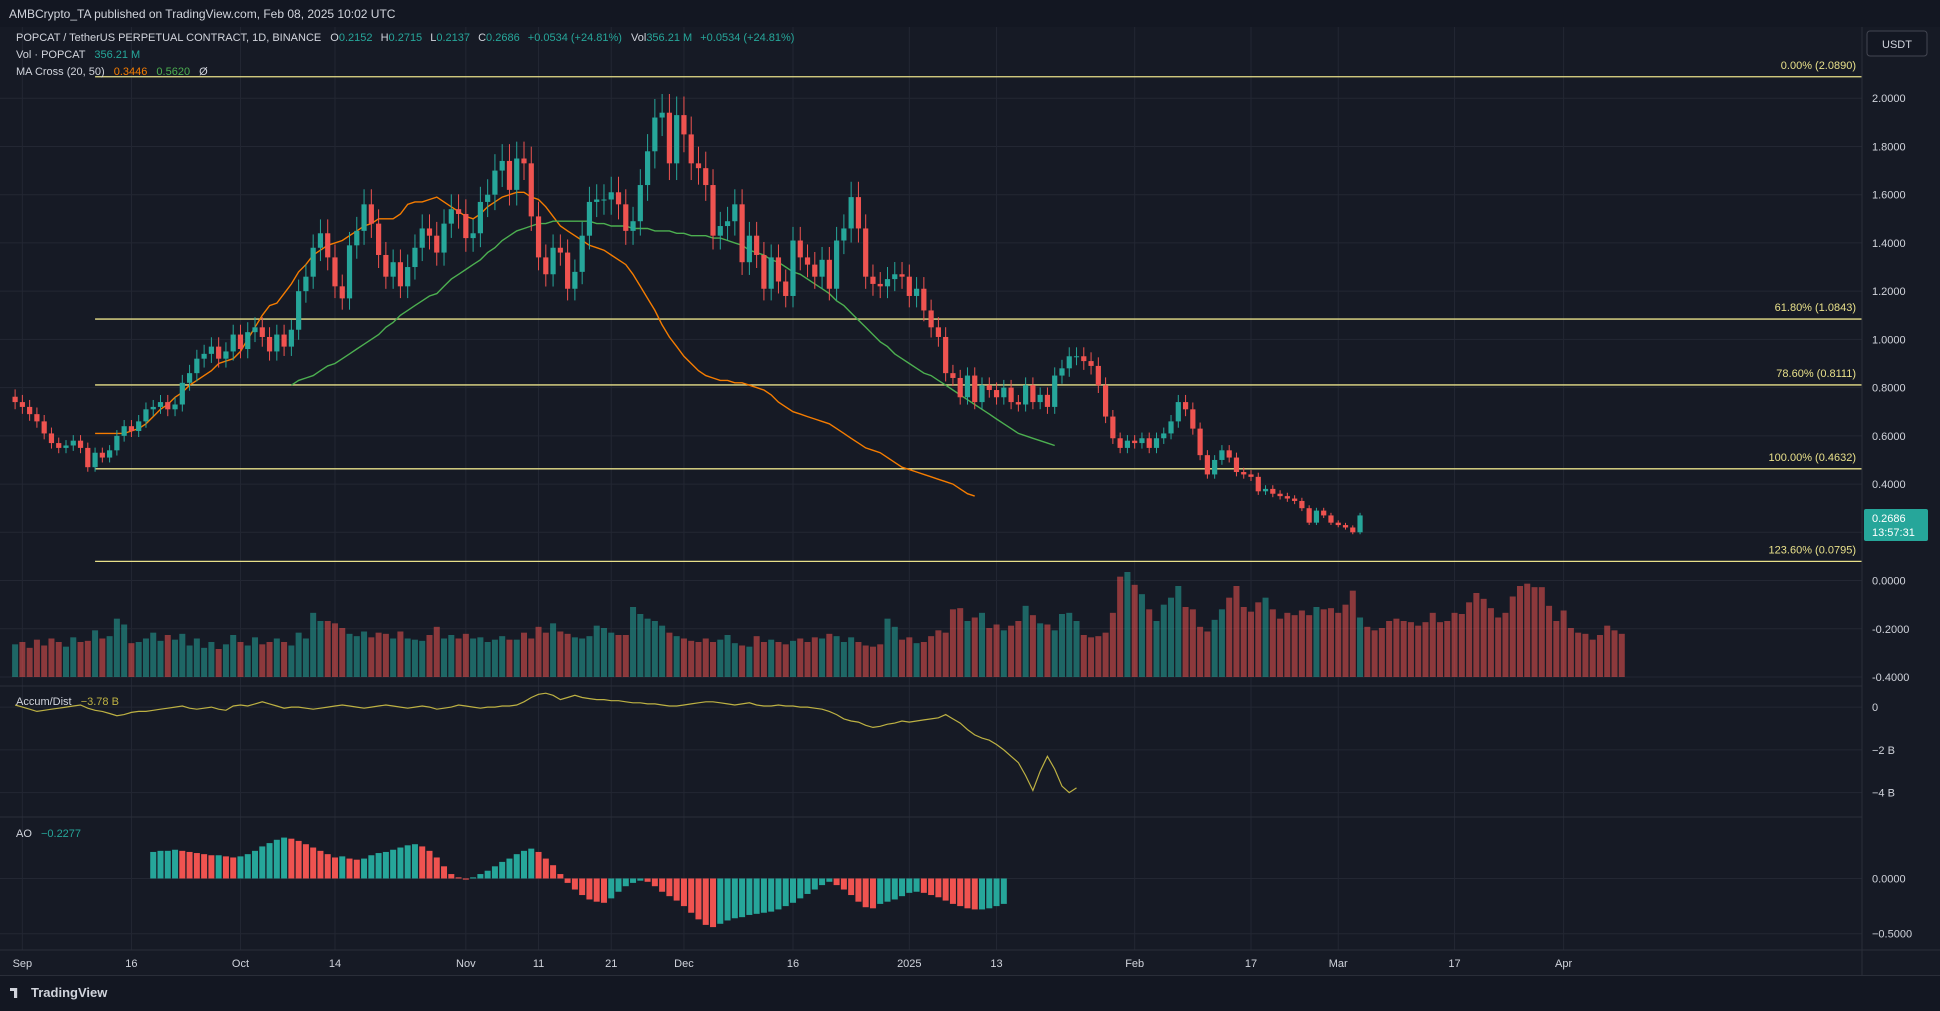 The width and height of the screenshot is (1940, 1011). I want to click on price-tick-label: 1.2000, so click(1889, 292).